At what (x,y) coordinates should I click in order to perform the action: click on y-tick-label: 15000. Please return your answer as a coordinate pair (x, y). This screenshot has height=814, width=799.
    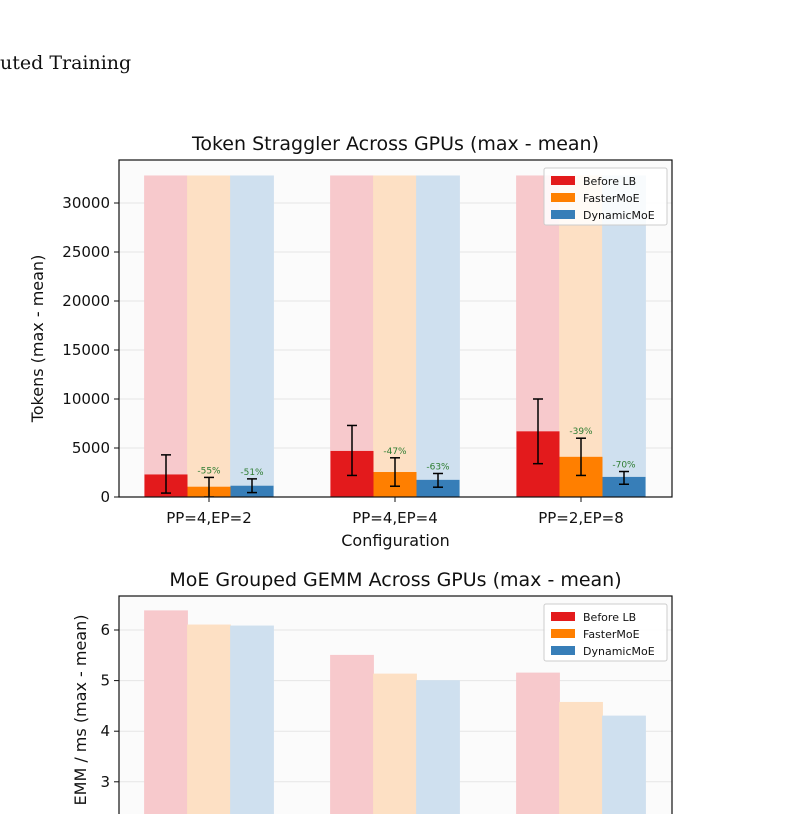
    Looking at the image, I should click on (86, 350).